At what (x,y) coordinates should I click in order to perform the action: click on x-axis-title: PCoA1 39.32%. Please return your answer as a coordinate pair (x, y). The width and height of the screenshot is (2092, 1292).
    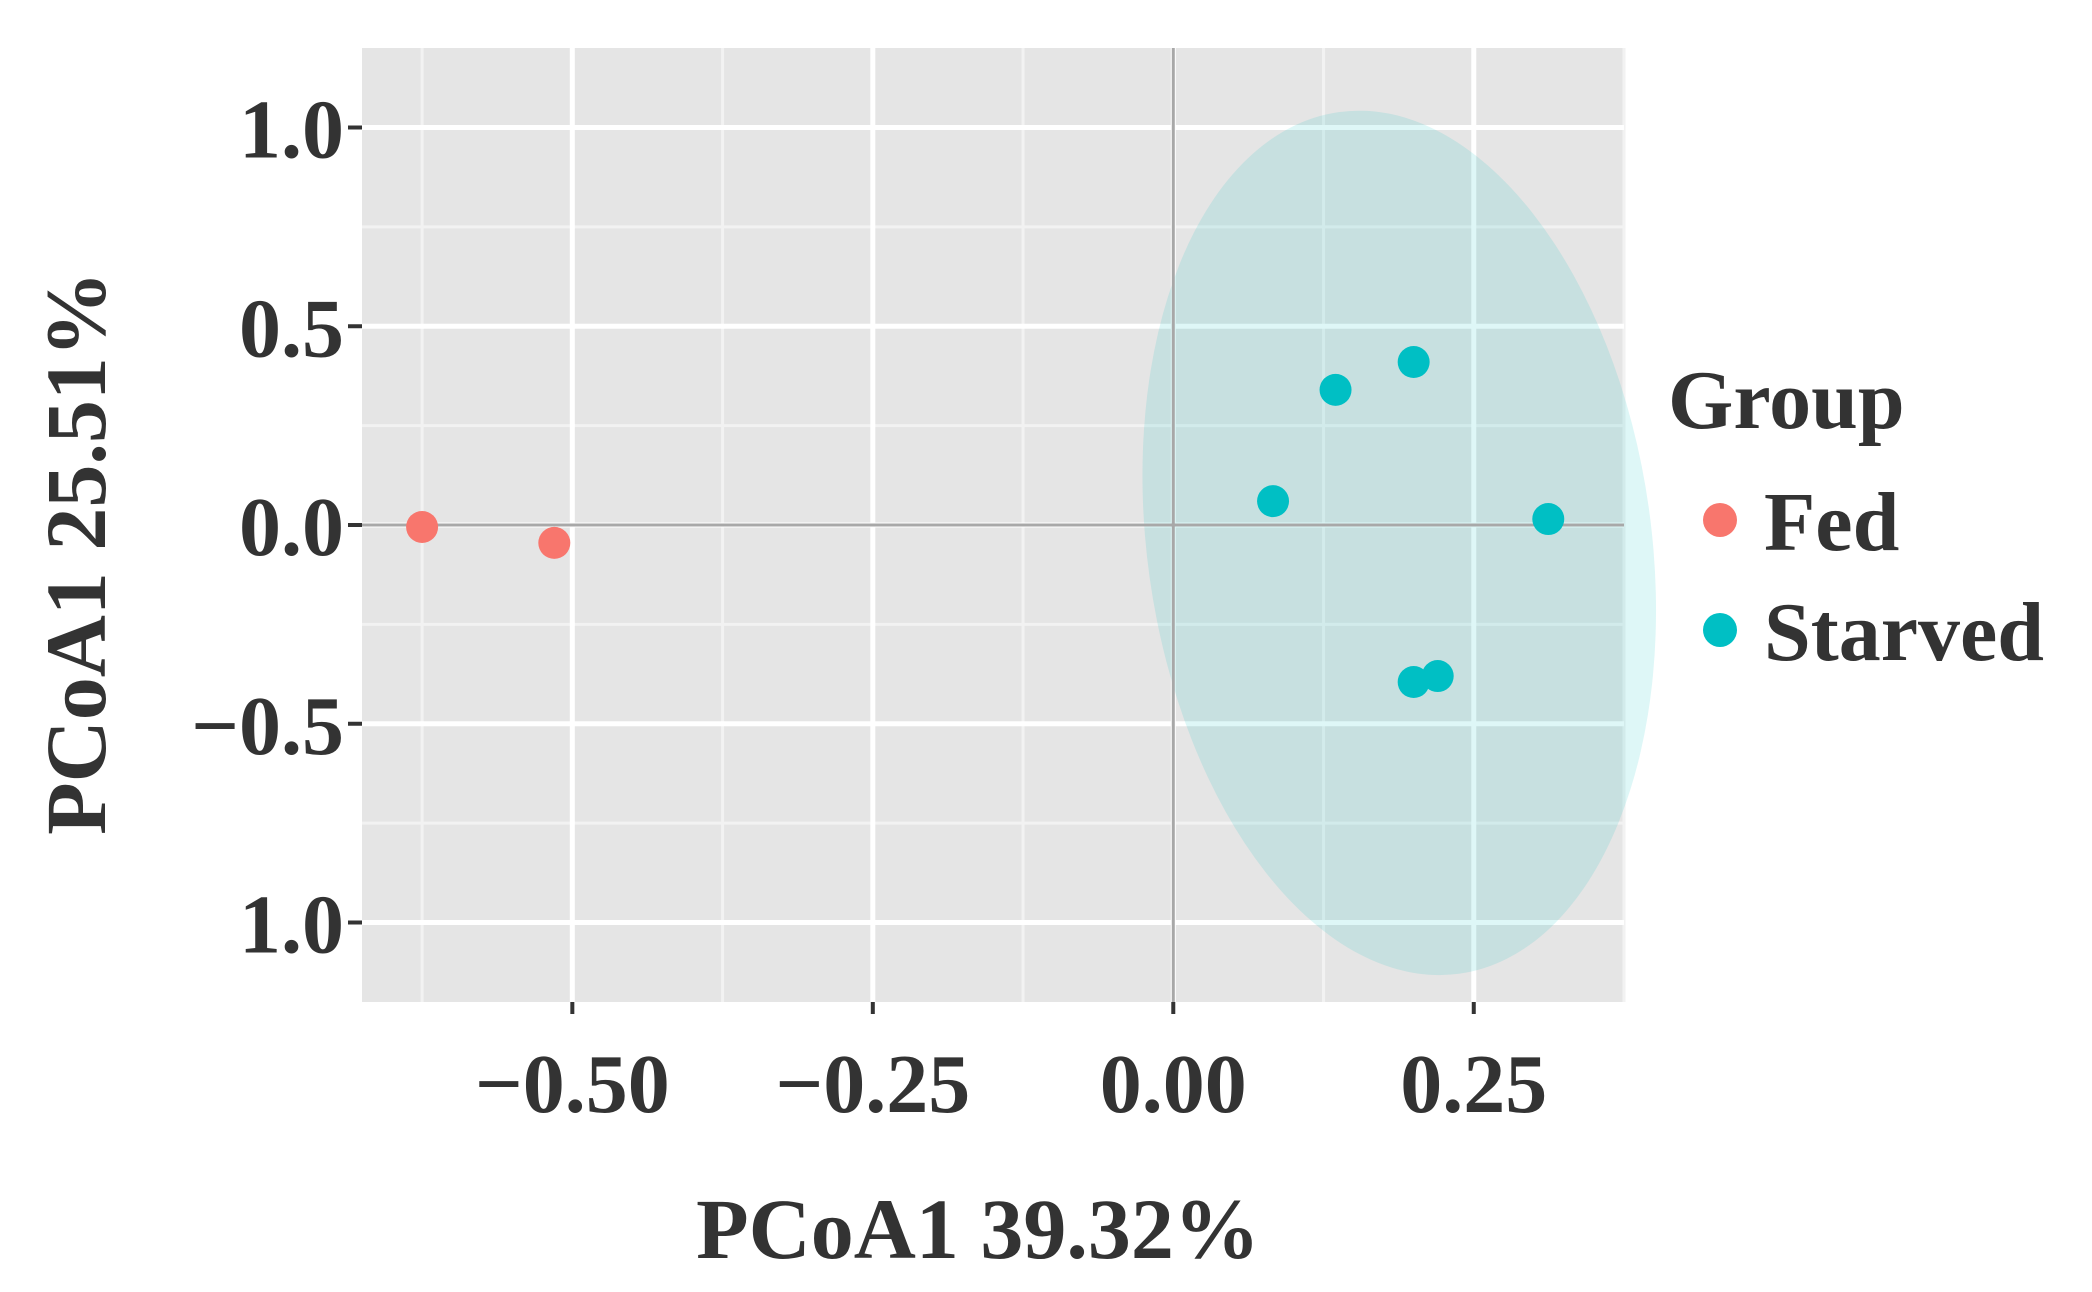
    Looking at the image, I should click on (978, 1229).